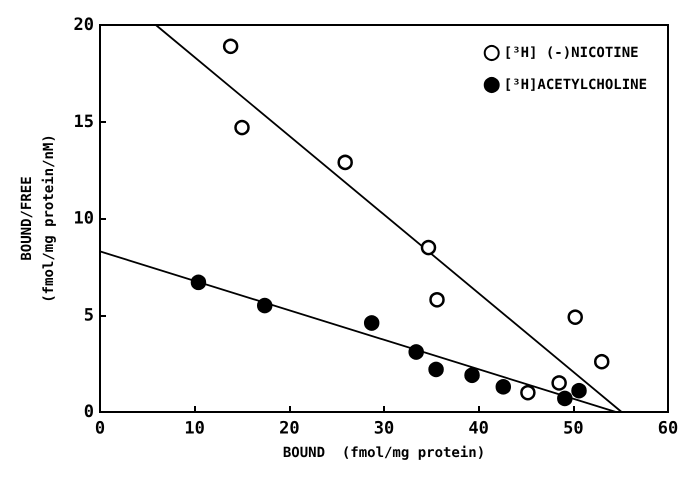 The height and width of the screenshot is (479, 682). I want to click on y-tick-label: 20, so click(84, 25).